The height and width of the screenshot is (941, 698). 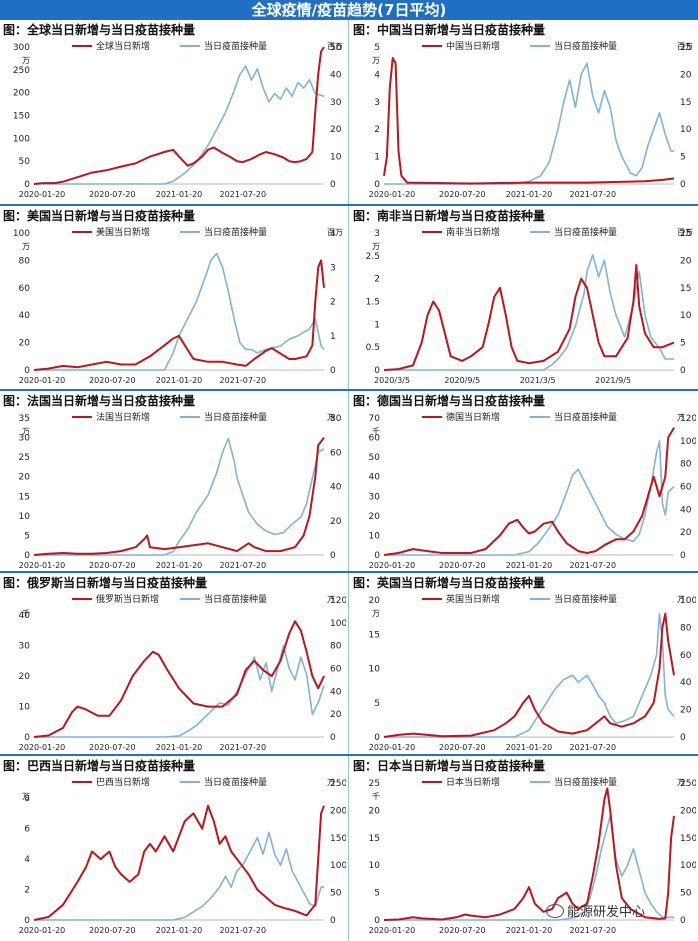 I want to click on y-right-tick-label: 10, so click(x=686, y=130).